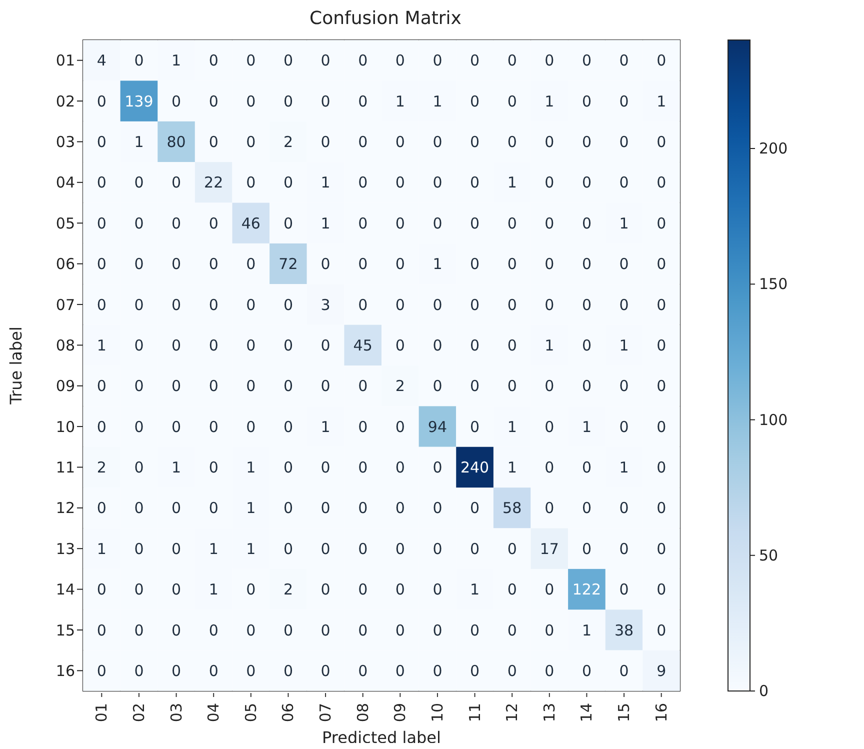 This screenshot has width=864, height=749. Describe the element at coordinates (773, 419) in the screenshot. I see `color-bar-label: 100` at that location.